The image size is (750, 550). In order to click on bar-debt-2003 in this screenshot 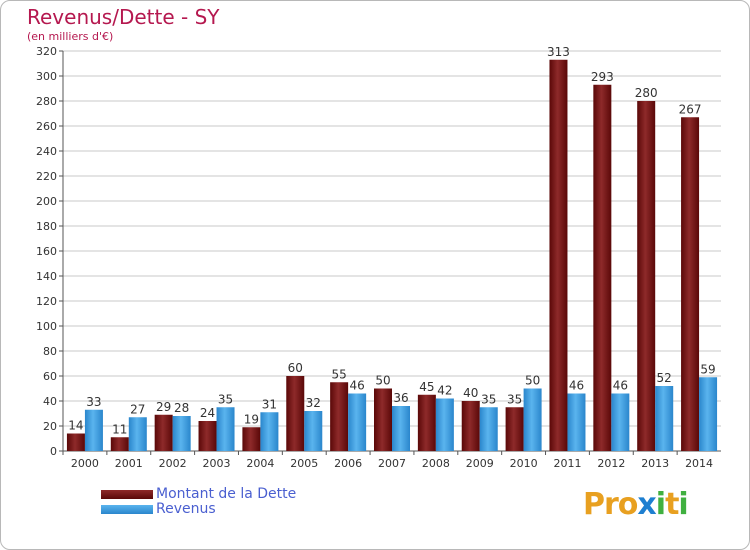, I will do `click(207, 436)`.